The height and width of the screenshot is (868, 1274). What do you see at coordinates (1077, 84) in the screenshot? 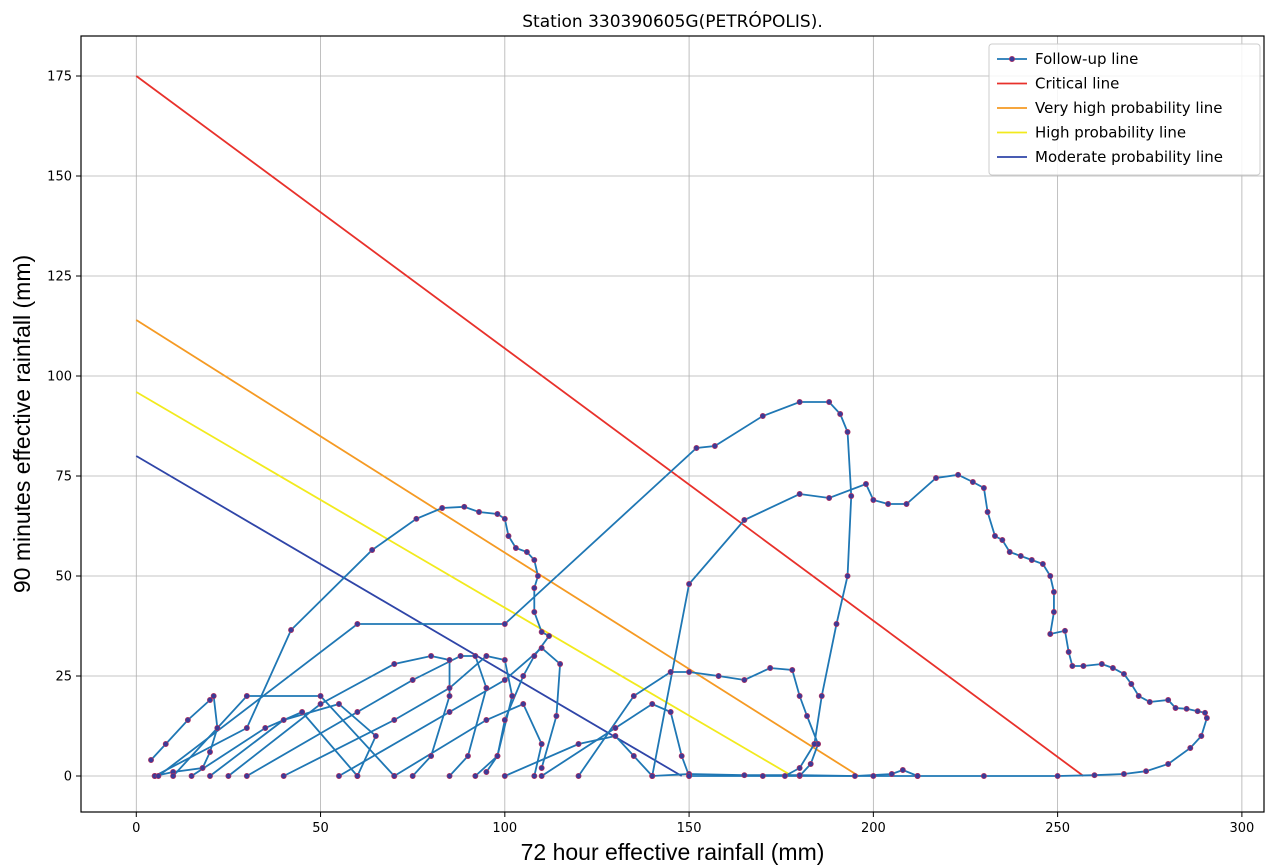
I see `legend-label: Critical line` at bounding box center [1077, 84].